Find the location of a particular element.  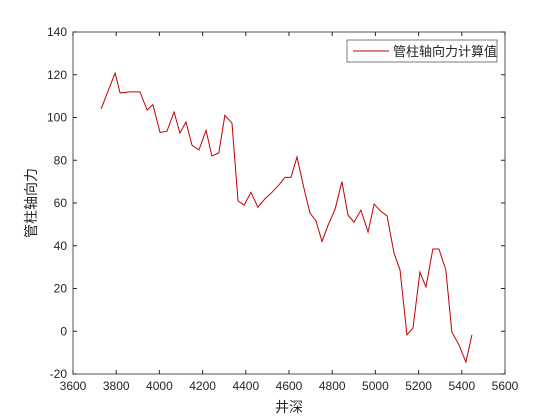

x-tick-label: 4800 is located at coordinates (332, 386).